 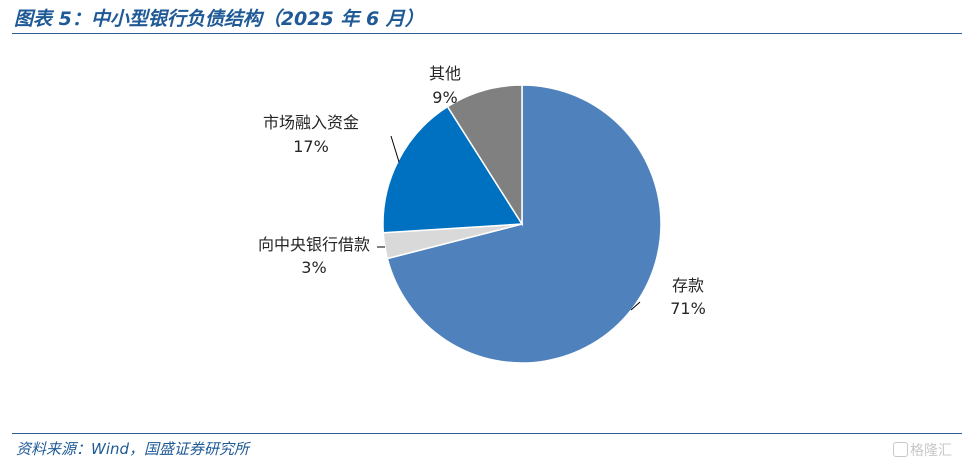 What do you see at coordinates (311, 122) in the screenshot?
I see `slice-category-label: 市场融入资金` at bounding box center [311, 122].